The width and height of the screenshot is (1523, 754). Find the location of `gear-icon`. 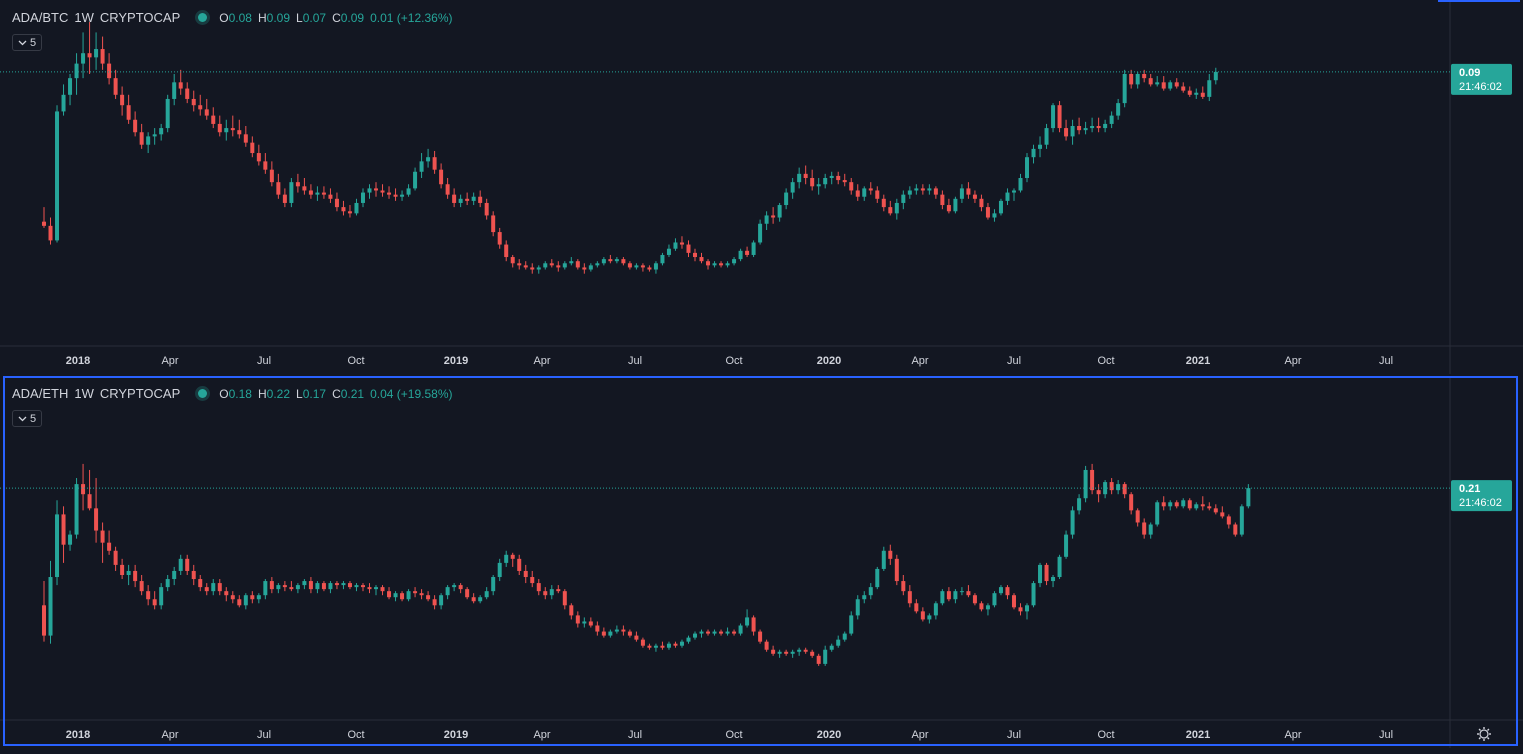

gear-icon is located at coordinates (1484, 734).